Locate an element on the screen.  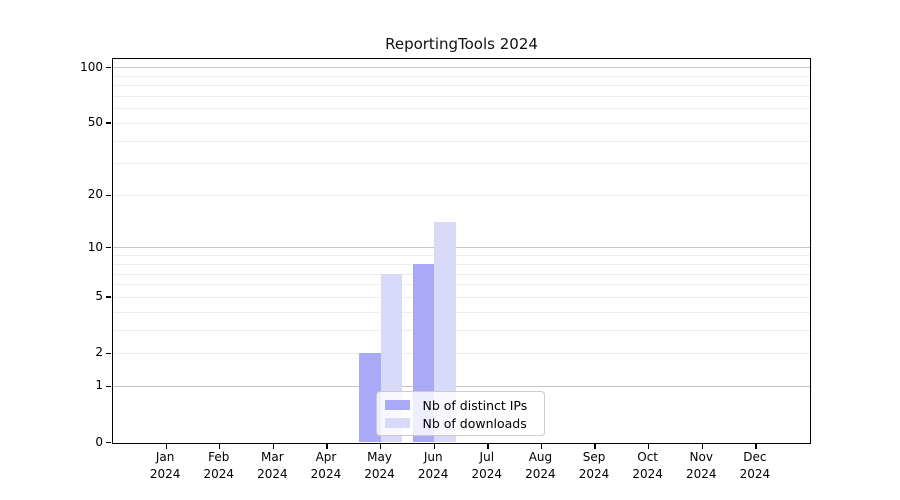
legend-item: Nb of distinct IPs is located at coordinates (460, 405).